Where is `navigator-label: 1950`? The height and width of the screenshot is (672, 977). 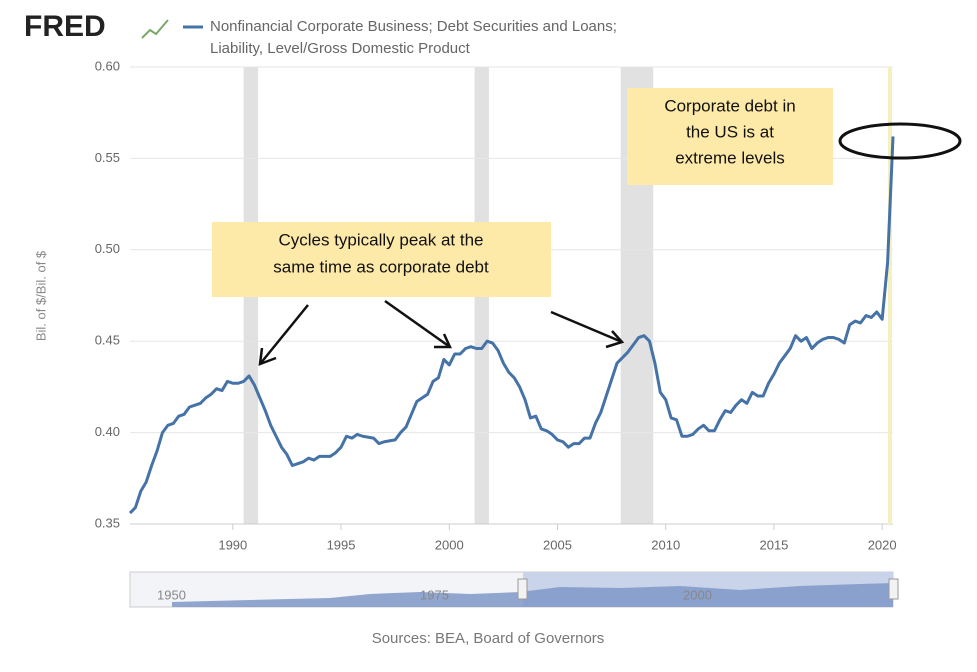 navigator-label: 1950 is located at coordinates (171, 594).